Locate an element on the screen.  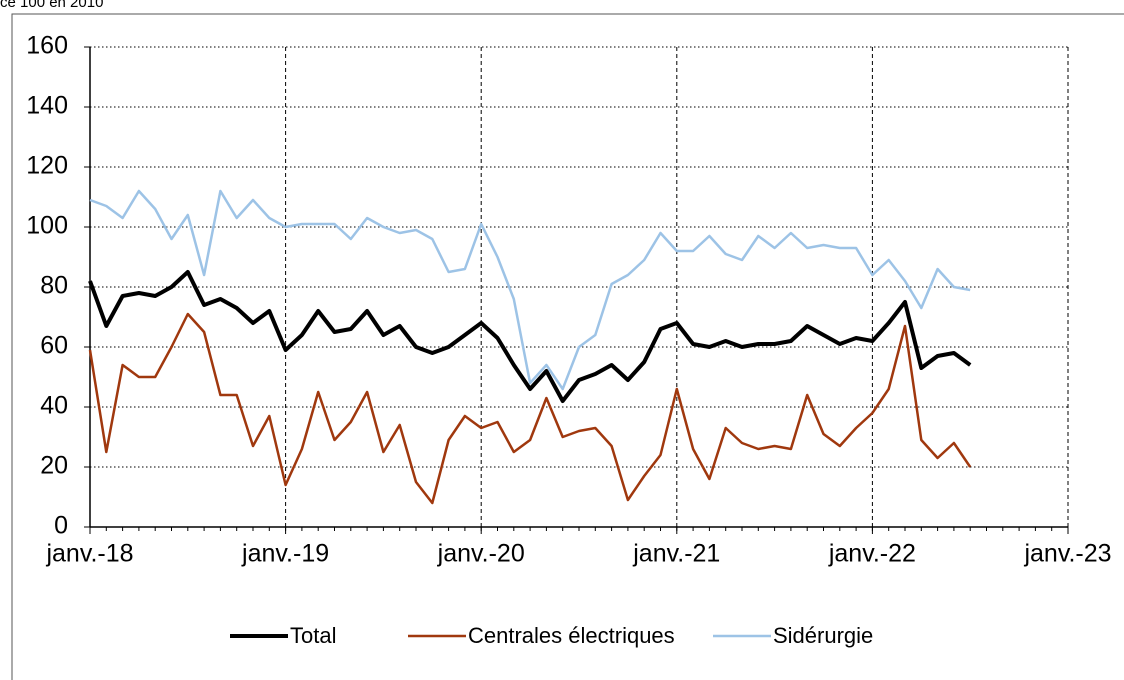
y-tick-label: 60 is located at coordinates (54, 346).